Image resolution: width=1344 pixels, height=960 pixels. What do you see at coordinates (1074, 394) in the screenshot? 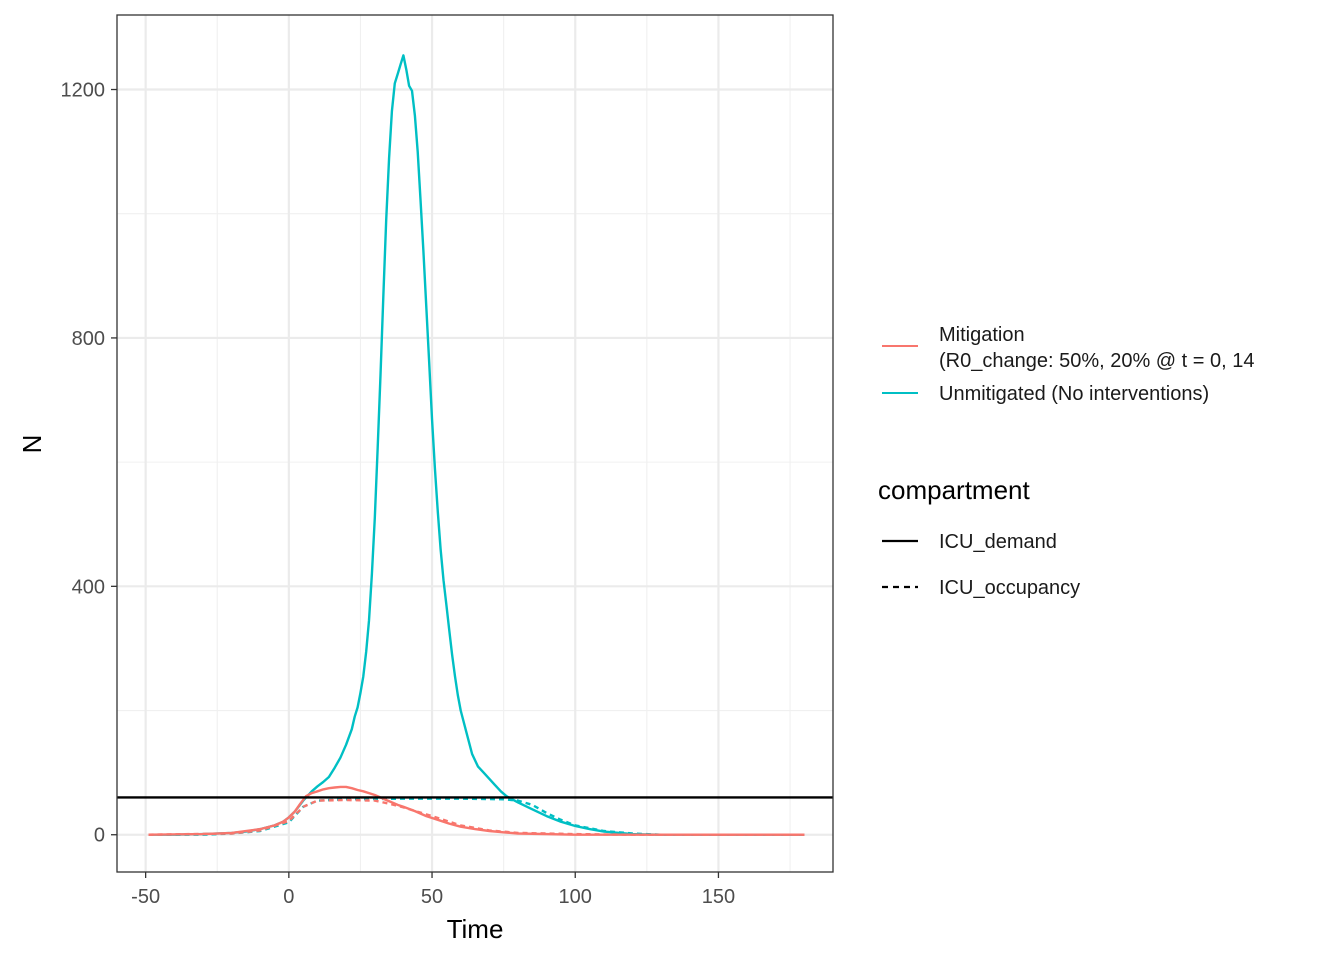
I see `legend-label-unmitigated: Unmitigated (No interventions)` at bounding box center [1074, 394].